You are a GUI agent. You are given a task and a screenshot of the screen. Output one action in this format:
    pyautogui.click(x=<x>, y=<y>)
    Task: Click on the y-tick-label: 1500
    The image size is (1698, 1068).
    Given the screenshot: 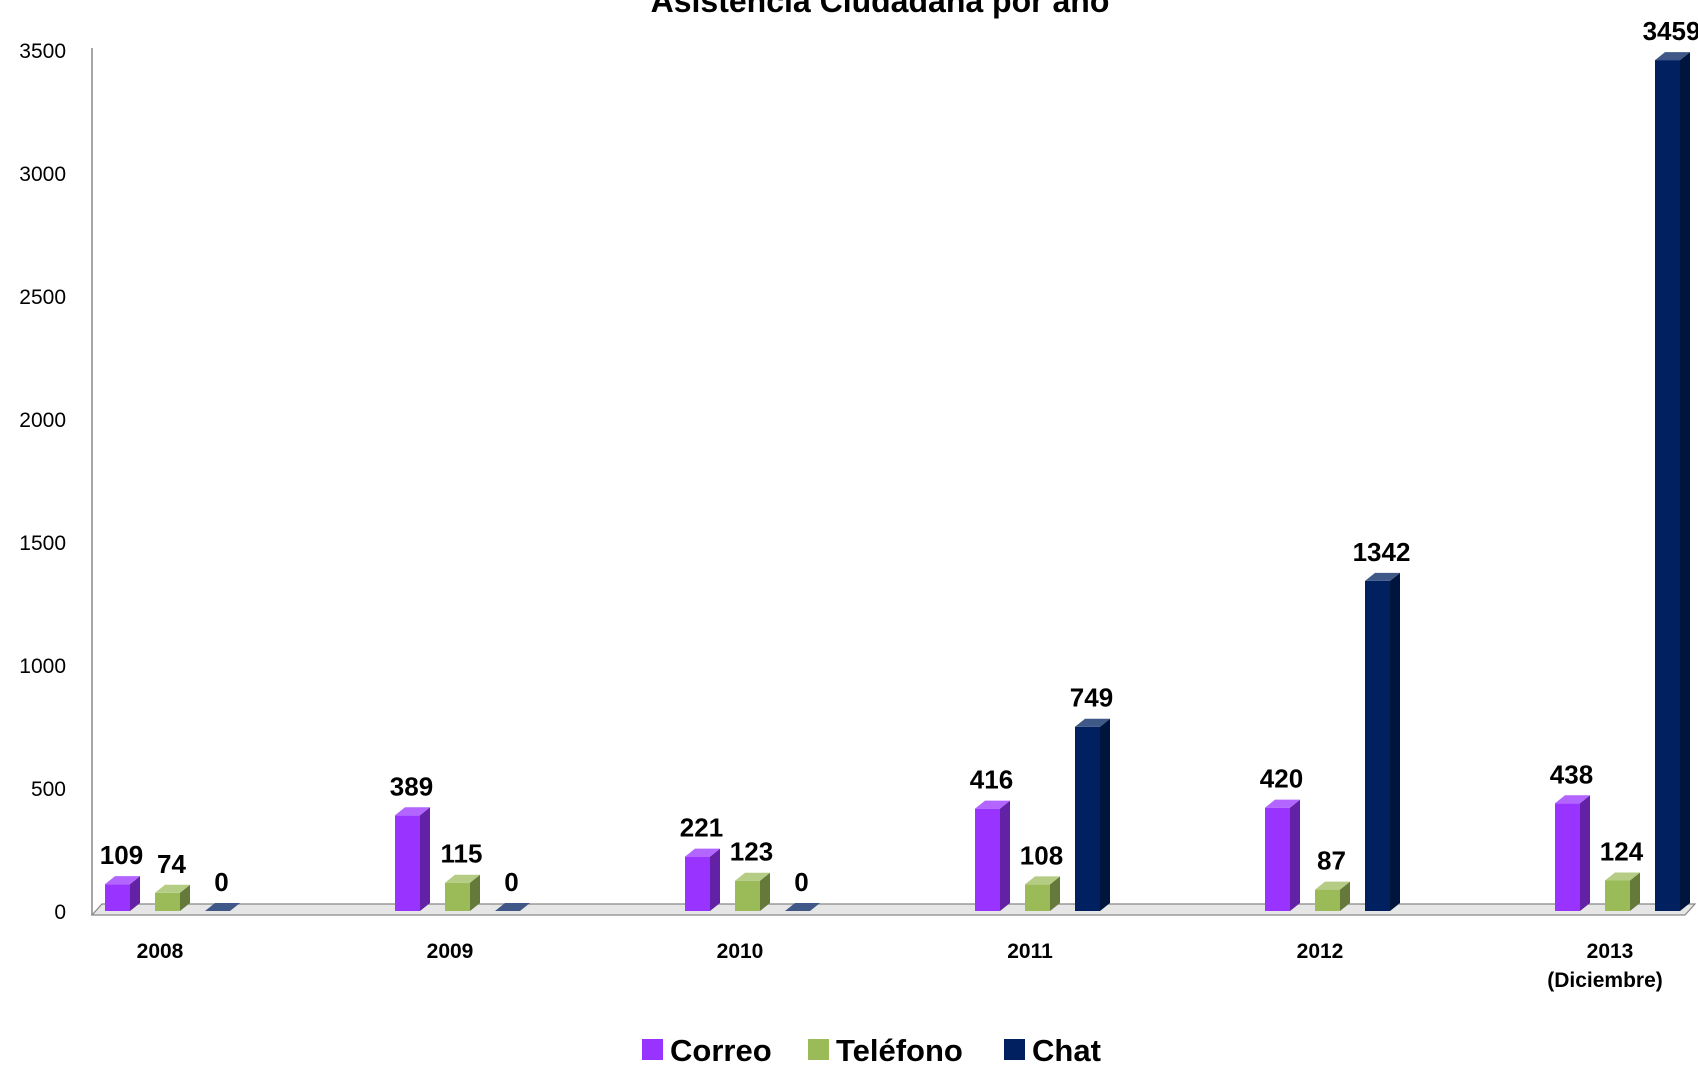 What is the action you would take?
    pyautogui.click(x=42, y=543)
    